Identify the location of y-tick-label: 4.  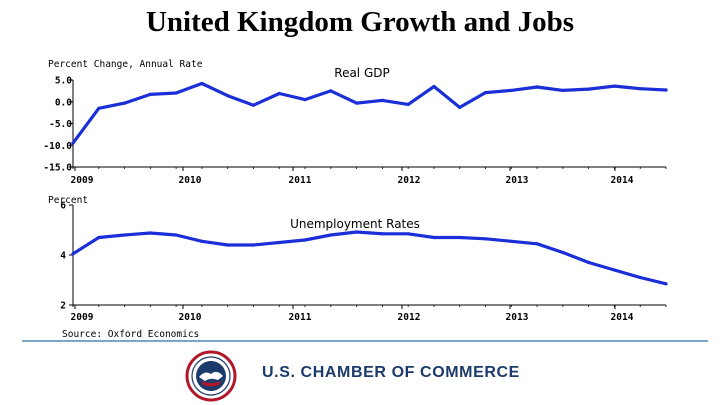
(63, 256).